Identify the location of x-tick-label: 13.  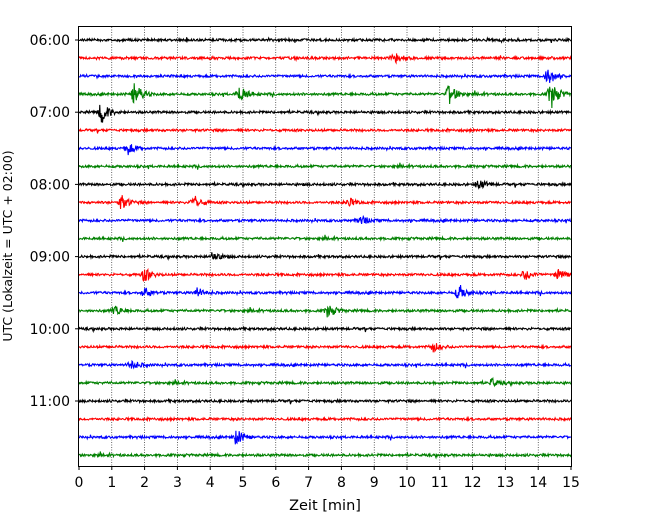
(505, 483).